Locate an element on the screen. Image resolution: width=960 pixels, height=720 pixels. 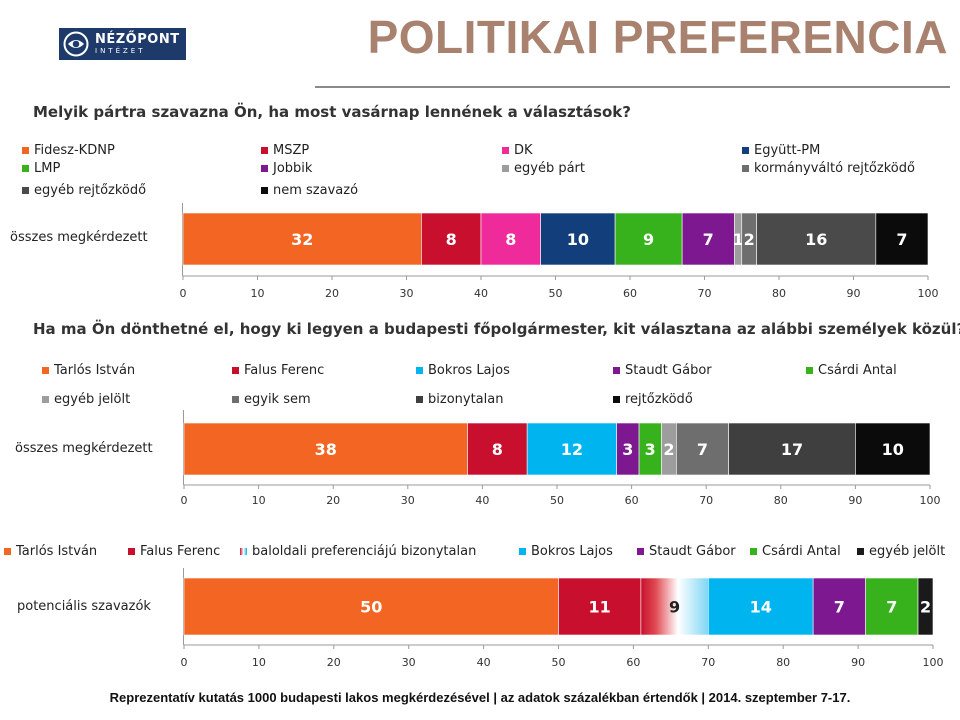
legend-label: Jobbik is located at coordinates (293, 168).